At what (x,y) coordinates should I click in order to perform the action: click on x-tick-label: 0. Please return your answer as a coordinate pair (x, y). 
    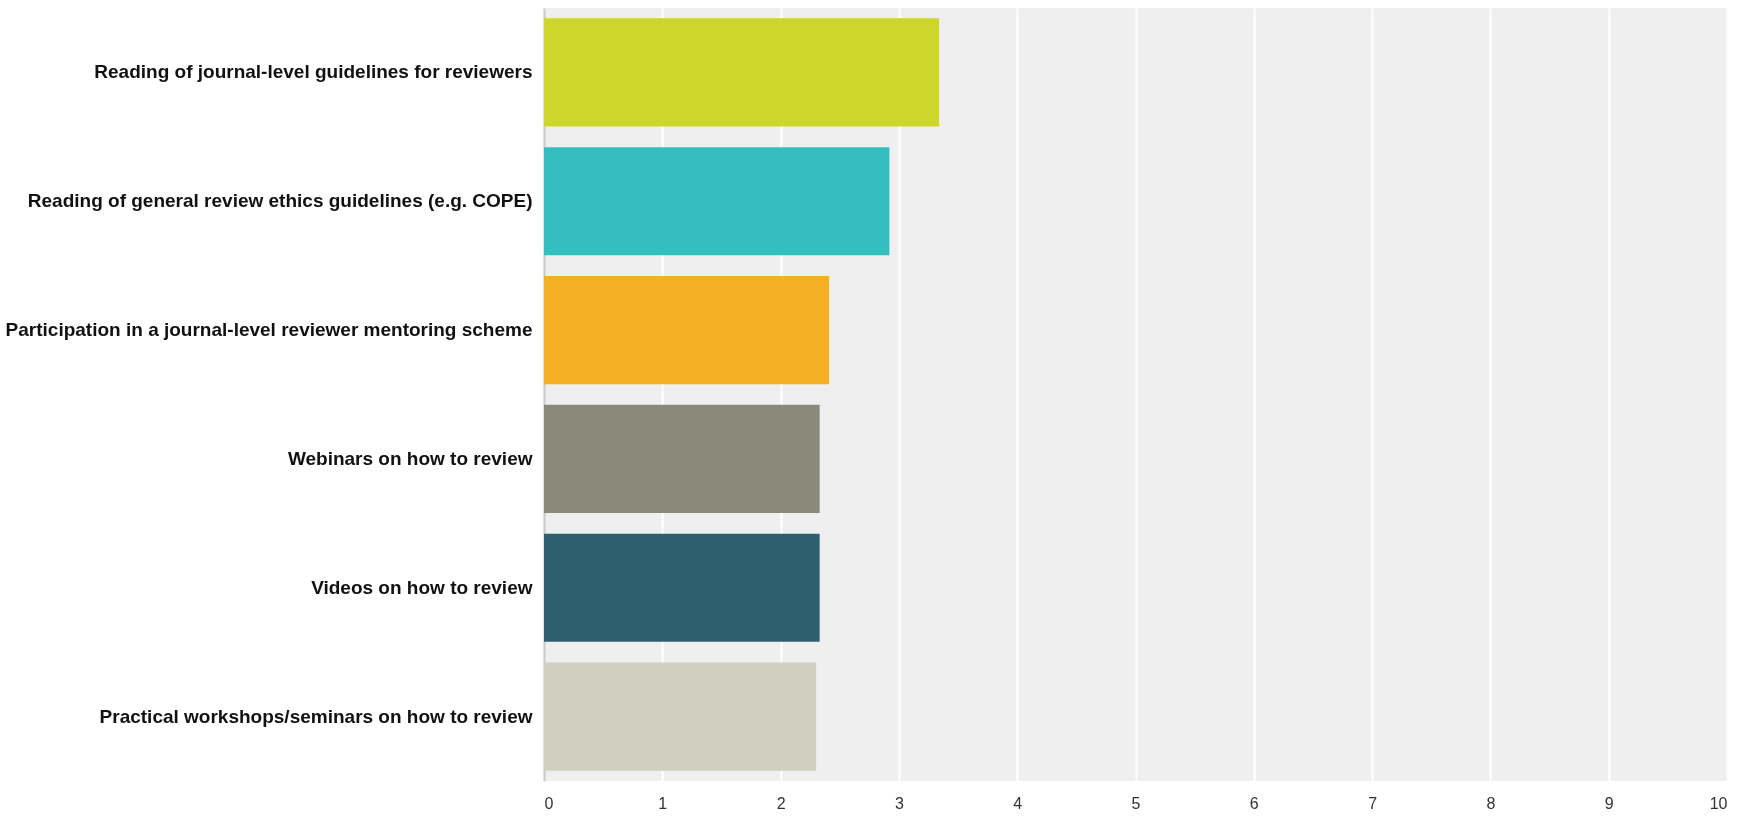
    Looking at the image, I should click on (549, 803).